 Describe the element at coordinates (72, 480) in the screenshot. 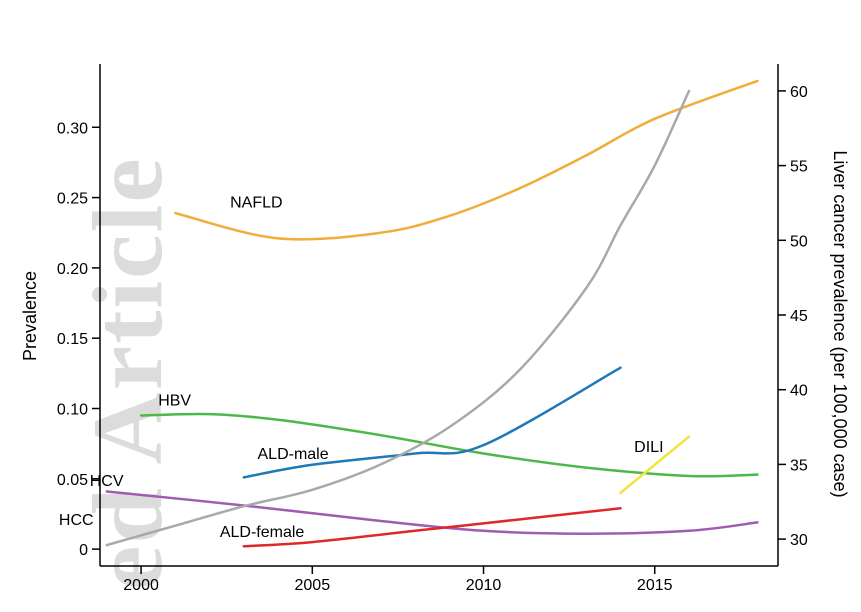

I see `y-tick-label: 0.05` at that location.